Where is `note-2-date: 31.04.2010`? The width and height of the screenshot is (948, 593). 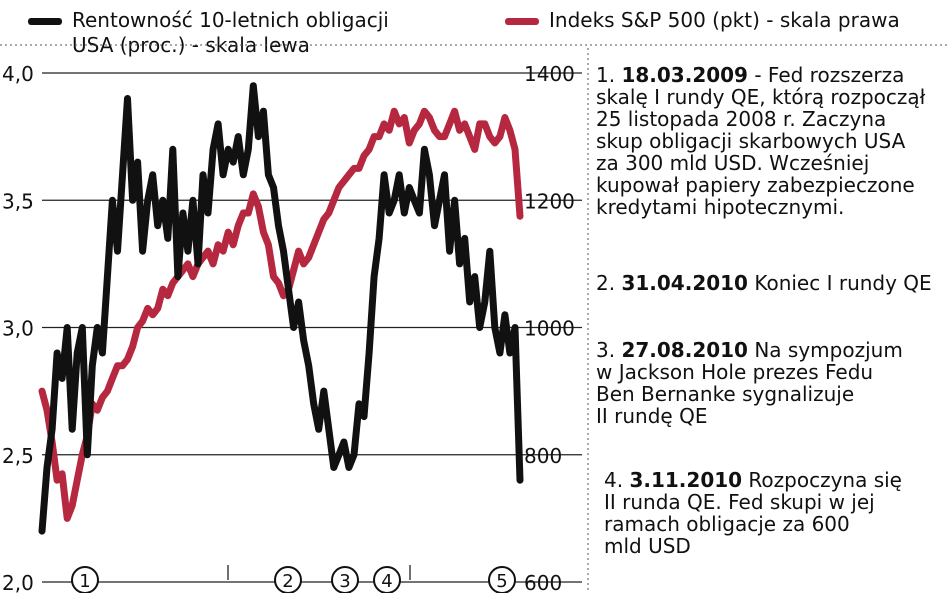 note-2-date: 31.04.2010 is located at coordinates (684, 283).